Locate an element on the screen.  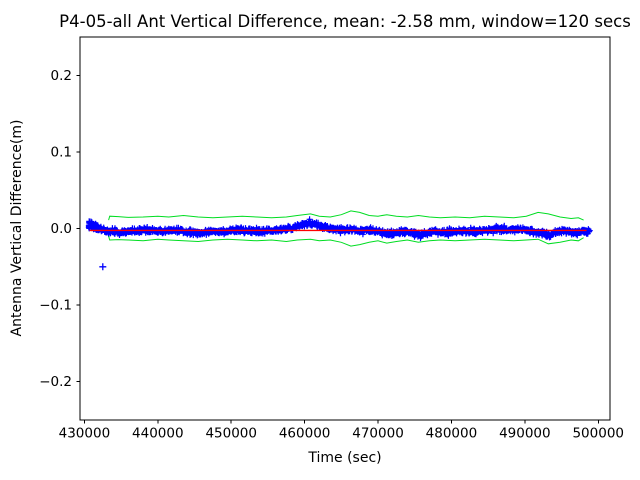
y-tick-label: 0.1 is located at coordinates (61, 152).